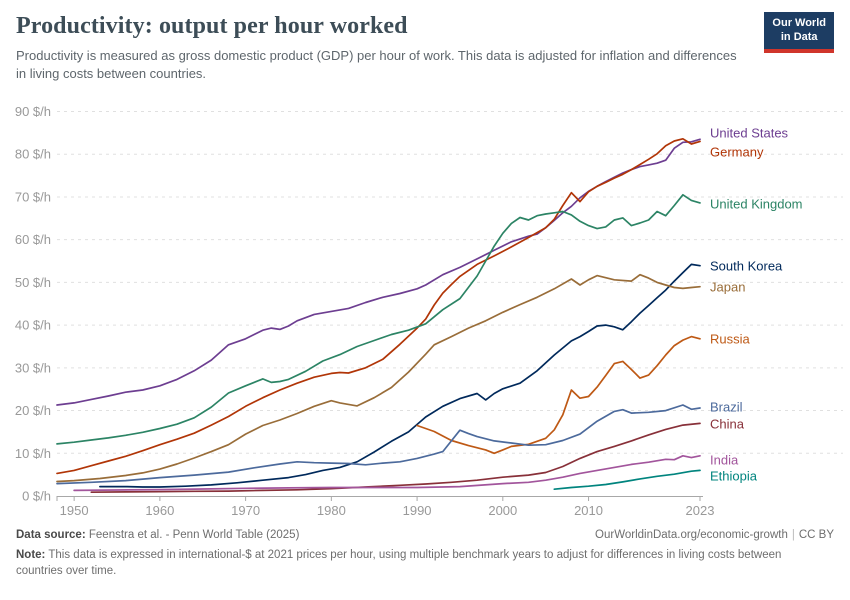 The image size is (850, 600). What do you see at coordinates (33, 154) in the screenshot?
I see `y-axis-tick-label: 80 $/h` at bounding box center [33, 154].